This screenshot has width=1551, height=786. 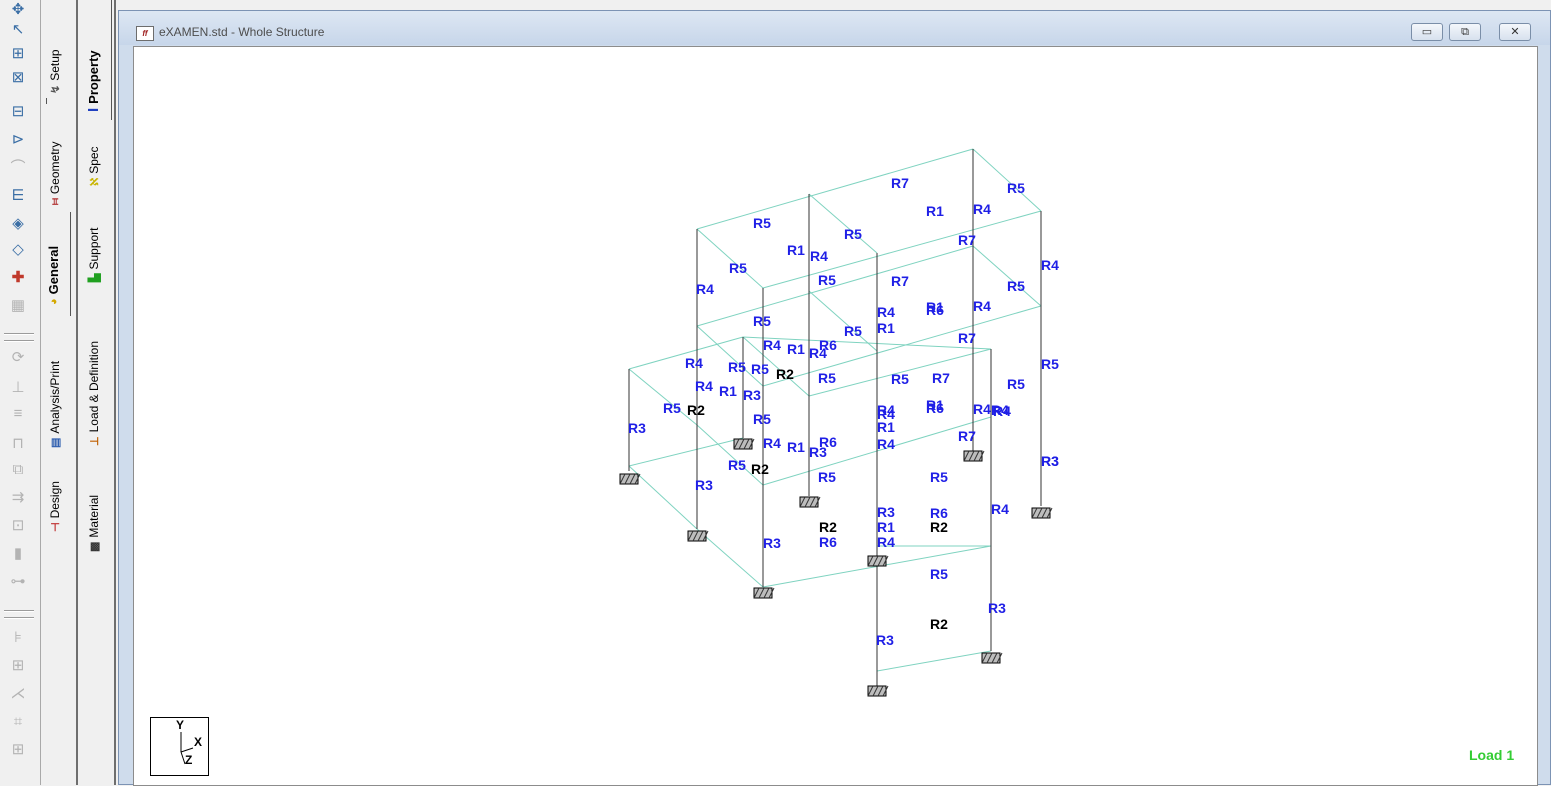 I want to click on triad-z-label: Z, so click(x=189, y=760).